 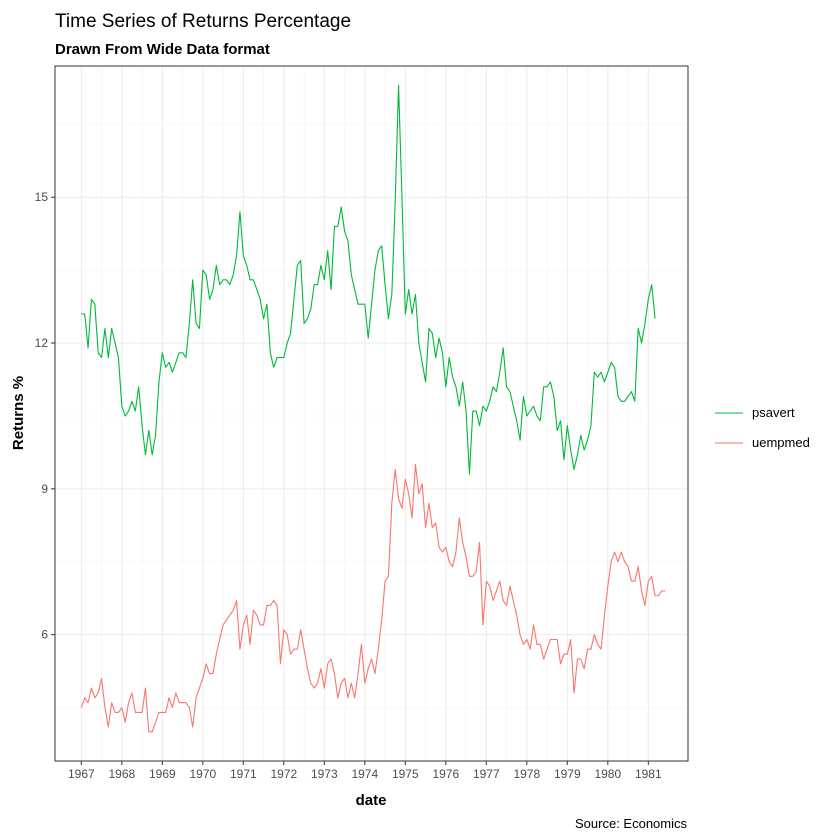 I want to click on x-tick-label: 1976, so click(x=445, y=774).